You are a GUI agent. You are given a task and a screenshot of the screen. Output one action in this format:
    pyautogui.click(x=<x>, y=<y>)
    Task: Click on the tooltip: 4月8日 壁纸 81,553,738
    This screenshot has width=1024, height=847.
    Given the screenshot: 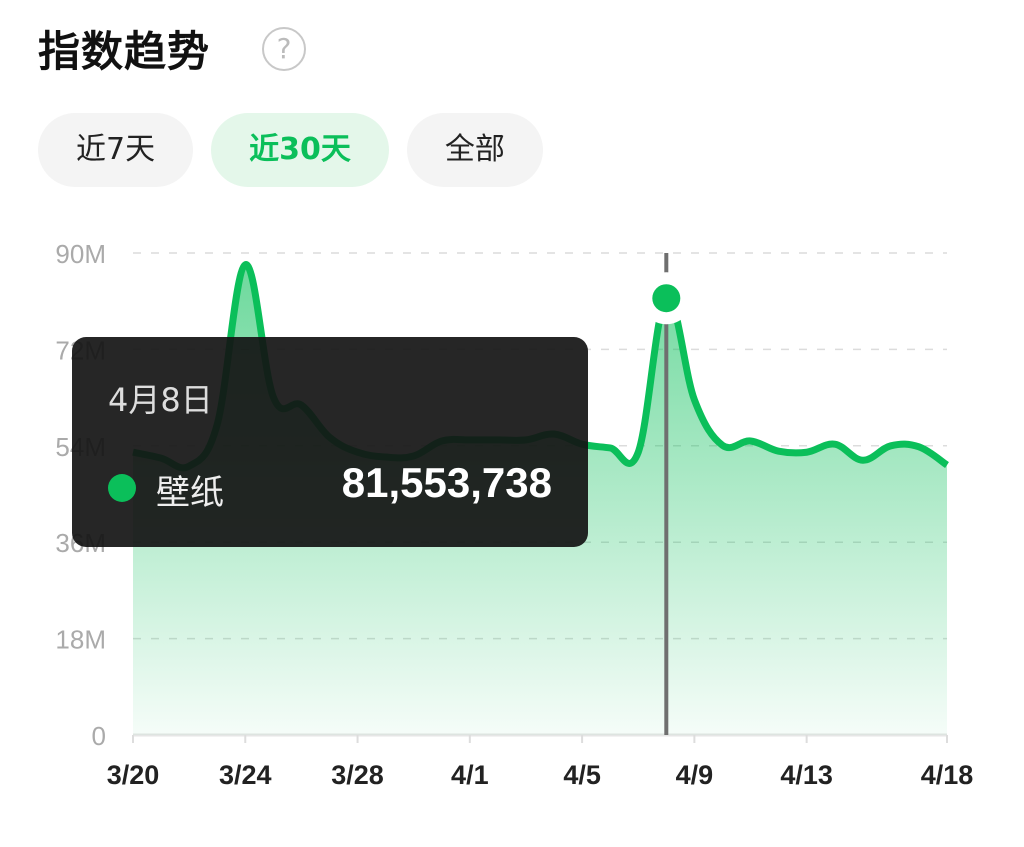 What is the action you would take?
    pyautogui.click(x=330, y=442)
    